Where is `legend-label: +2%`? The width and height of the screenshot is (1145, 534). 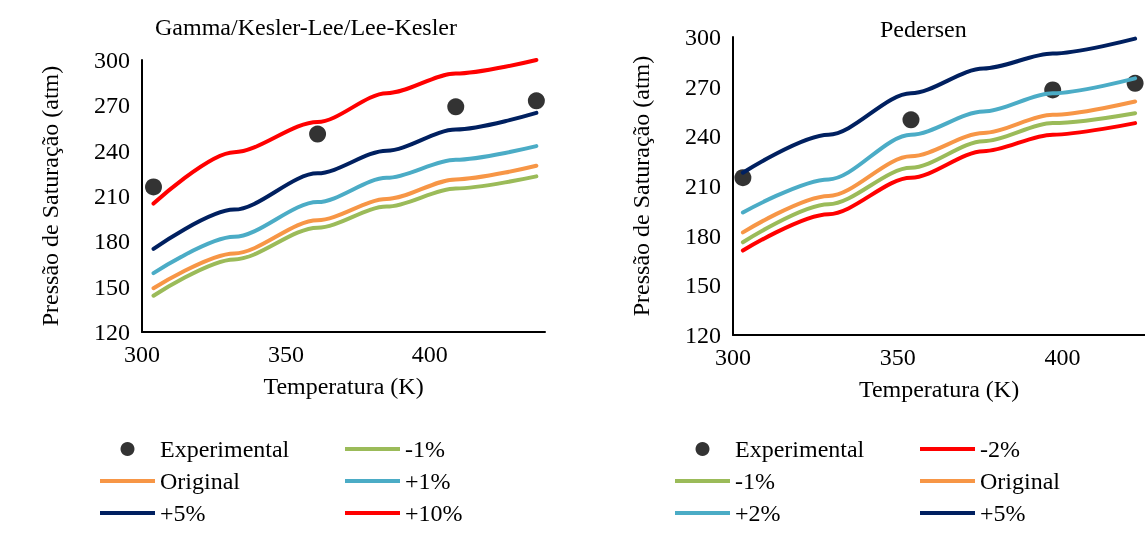 legend-label: +2% is located at coordinates (758, 513).